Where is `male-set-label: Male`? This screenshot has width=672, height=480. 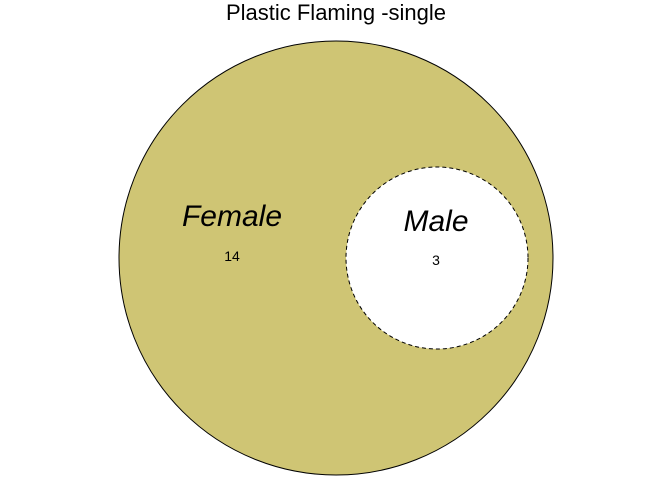
male-set-label: Male is located at coordinates (435, 221).